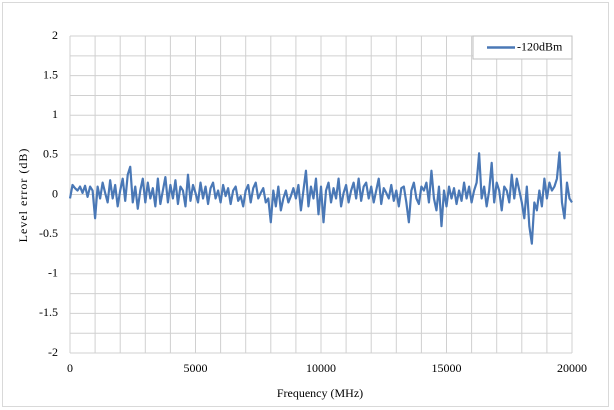 The image size is (614, 410). What do you see at coordinates (53, 352) in the screenshot?
I see `y-tick-label: -2` at bounding box center [53, 352].